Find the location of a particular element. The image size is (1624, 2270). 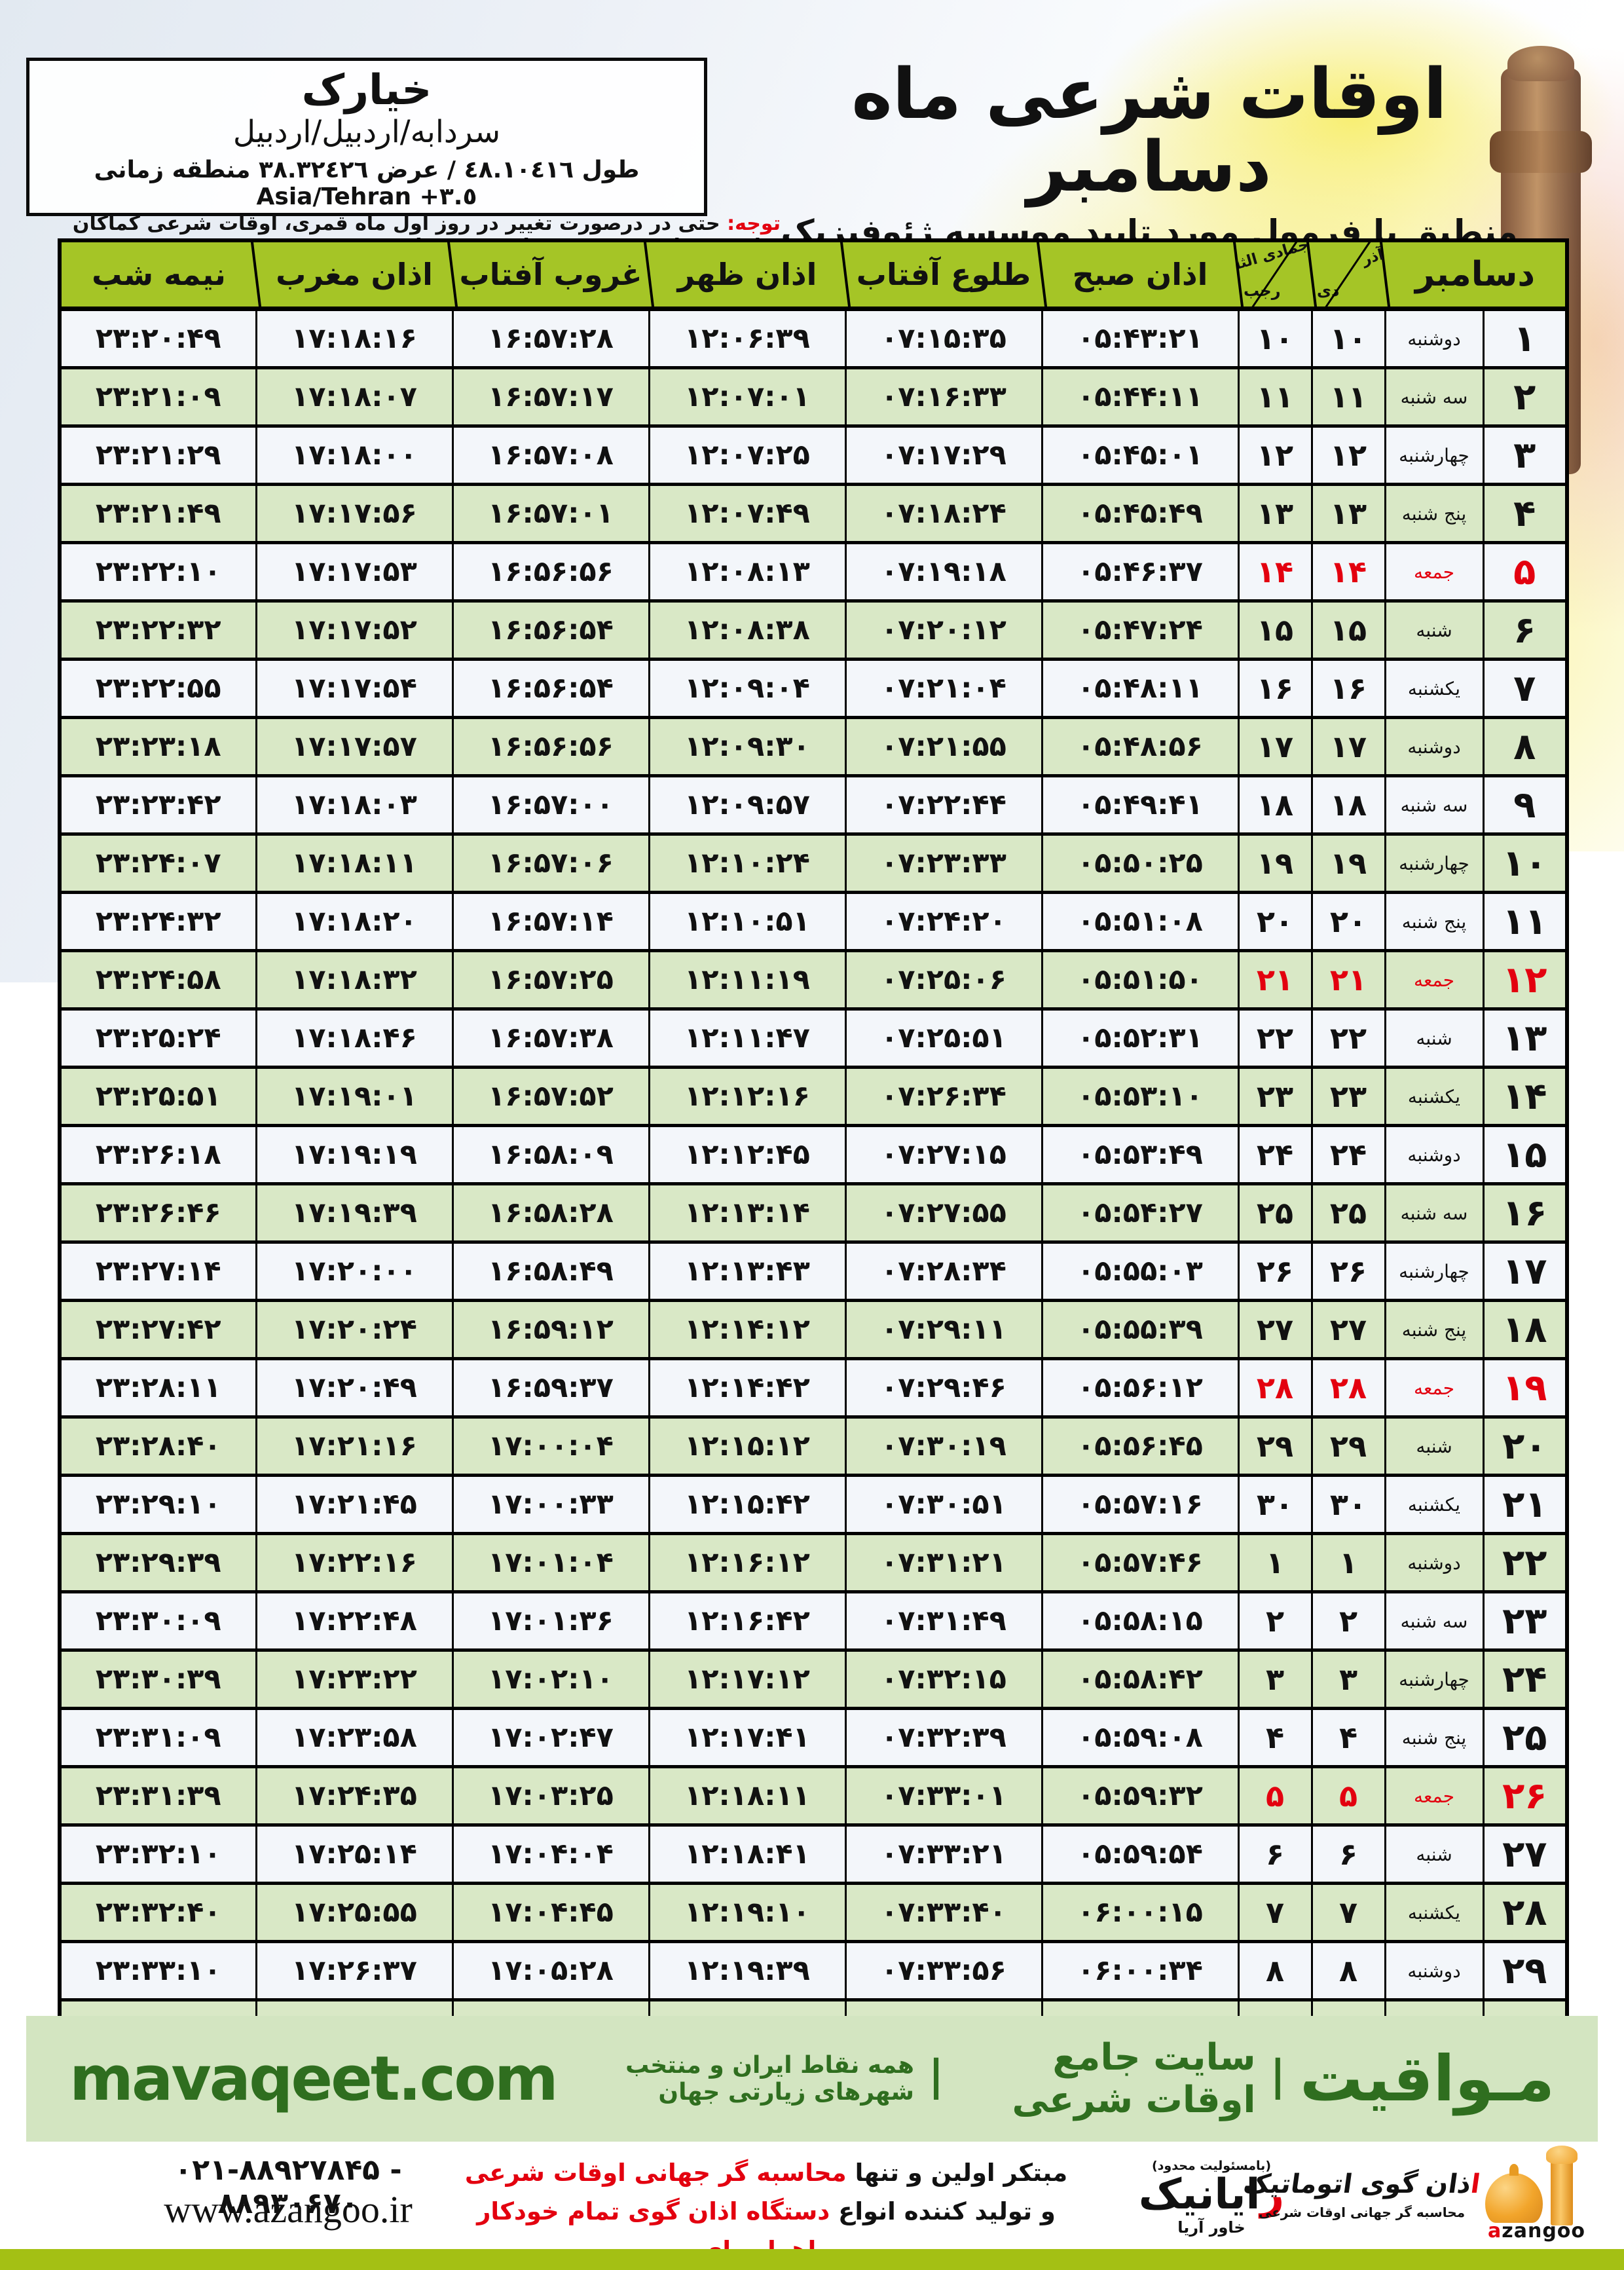

maghrib-time: ۱۷:۱۷:۵۲ is located at coordinates (354, 630).